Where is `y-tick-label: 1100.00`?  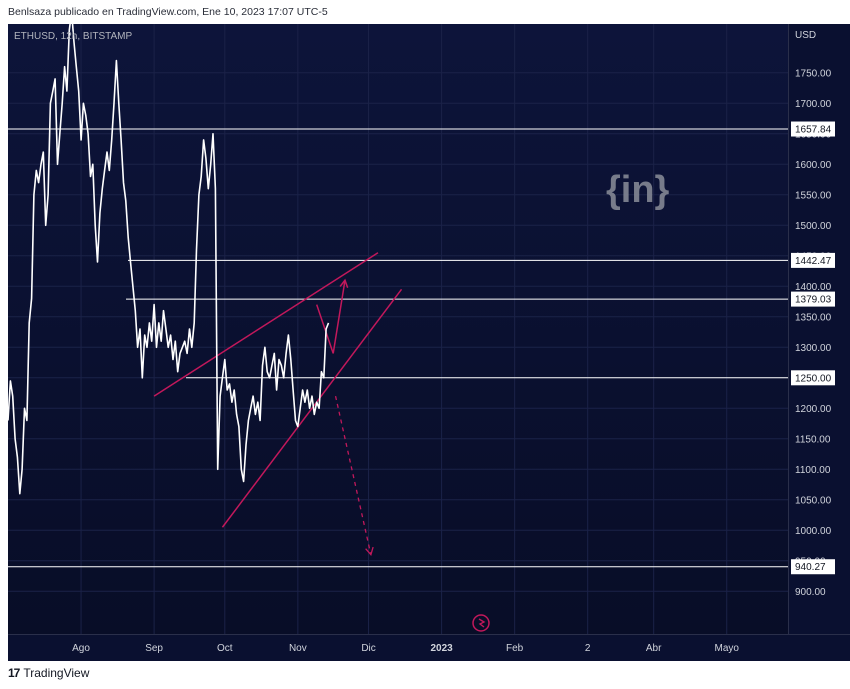
y-tick-label: 1100.00 is located at coordinates (813, 470).